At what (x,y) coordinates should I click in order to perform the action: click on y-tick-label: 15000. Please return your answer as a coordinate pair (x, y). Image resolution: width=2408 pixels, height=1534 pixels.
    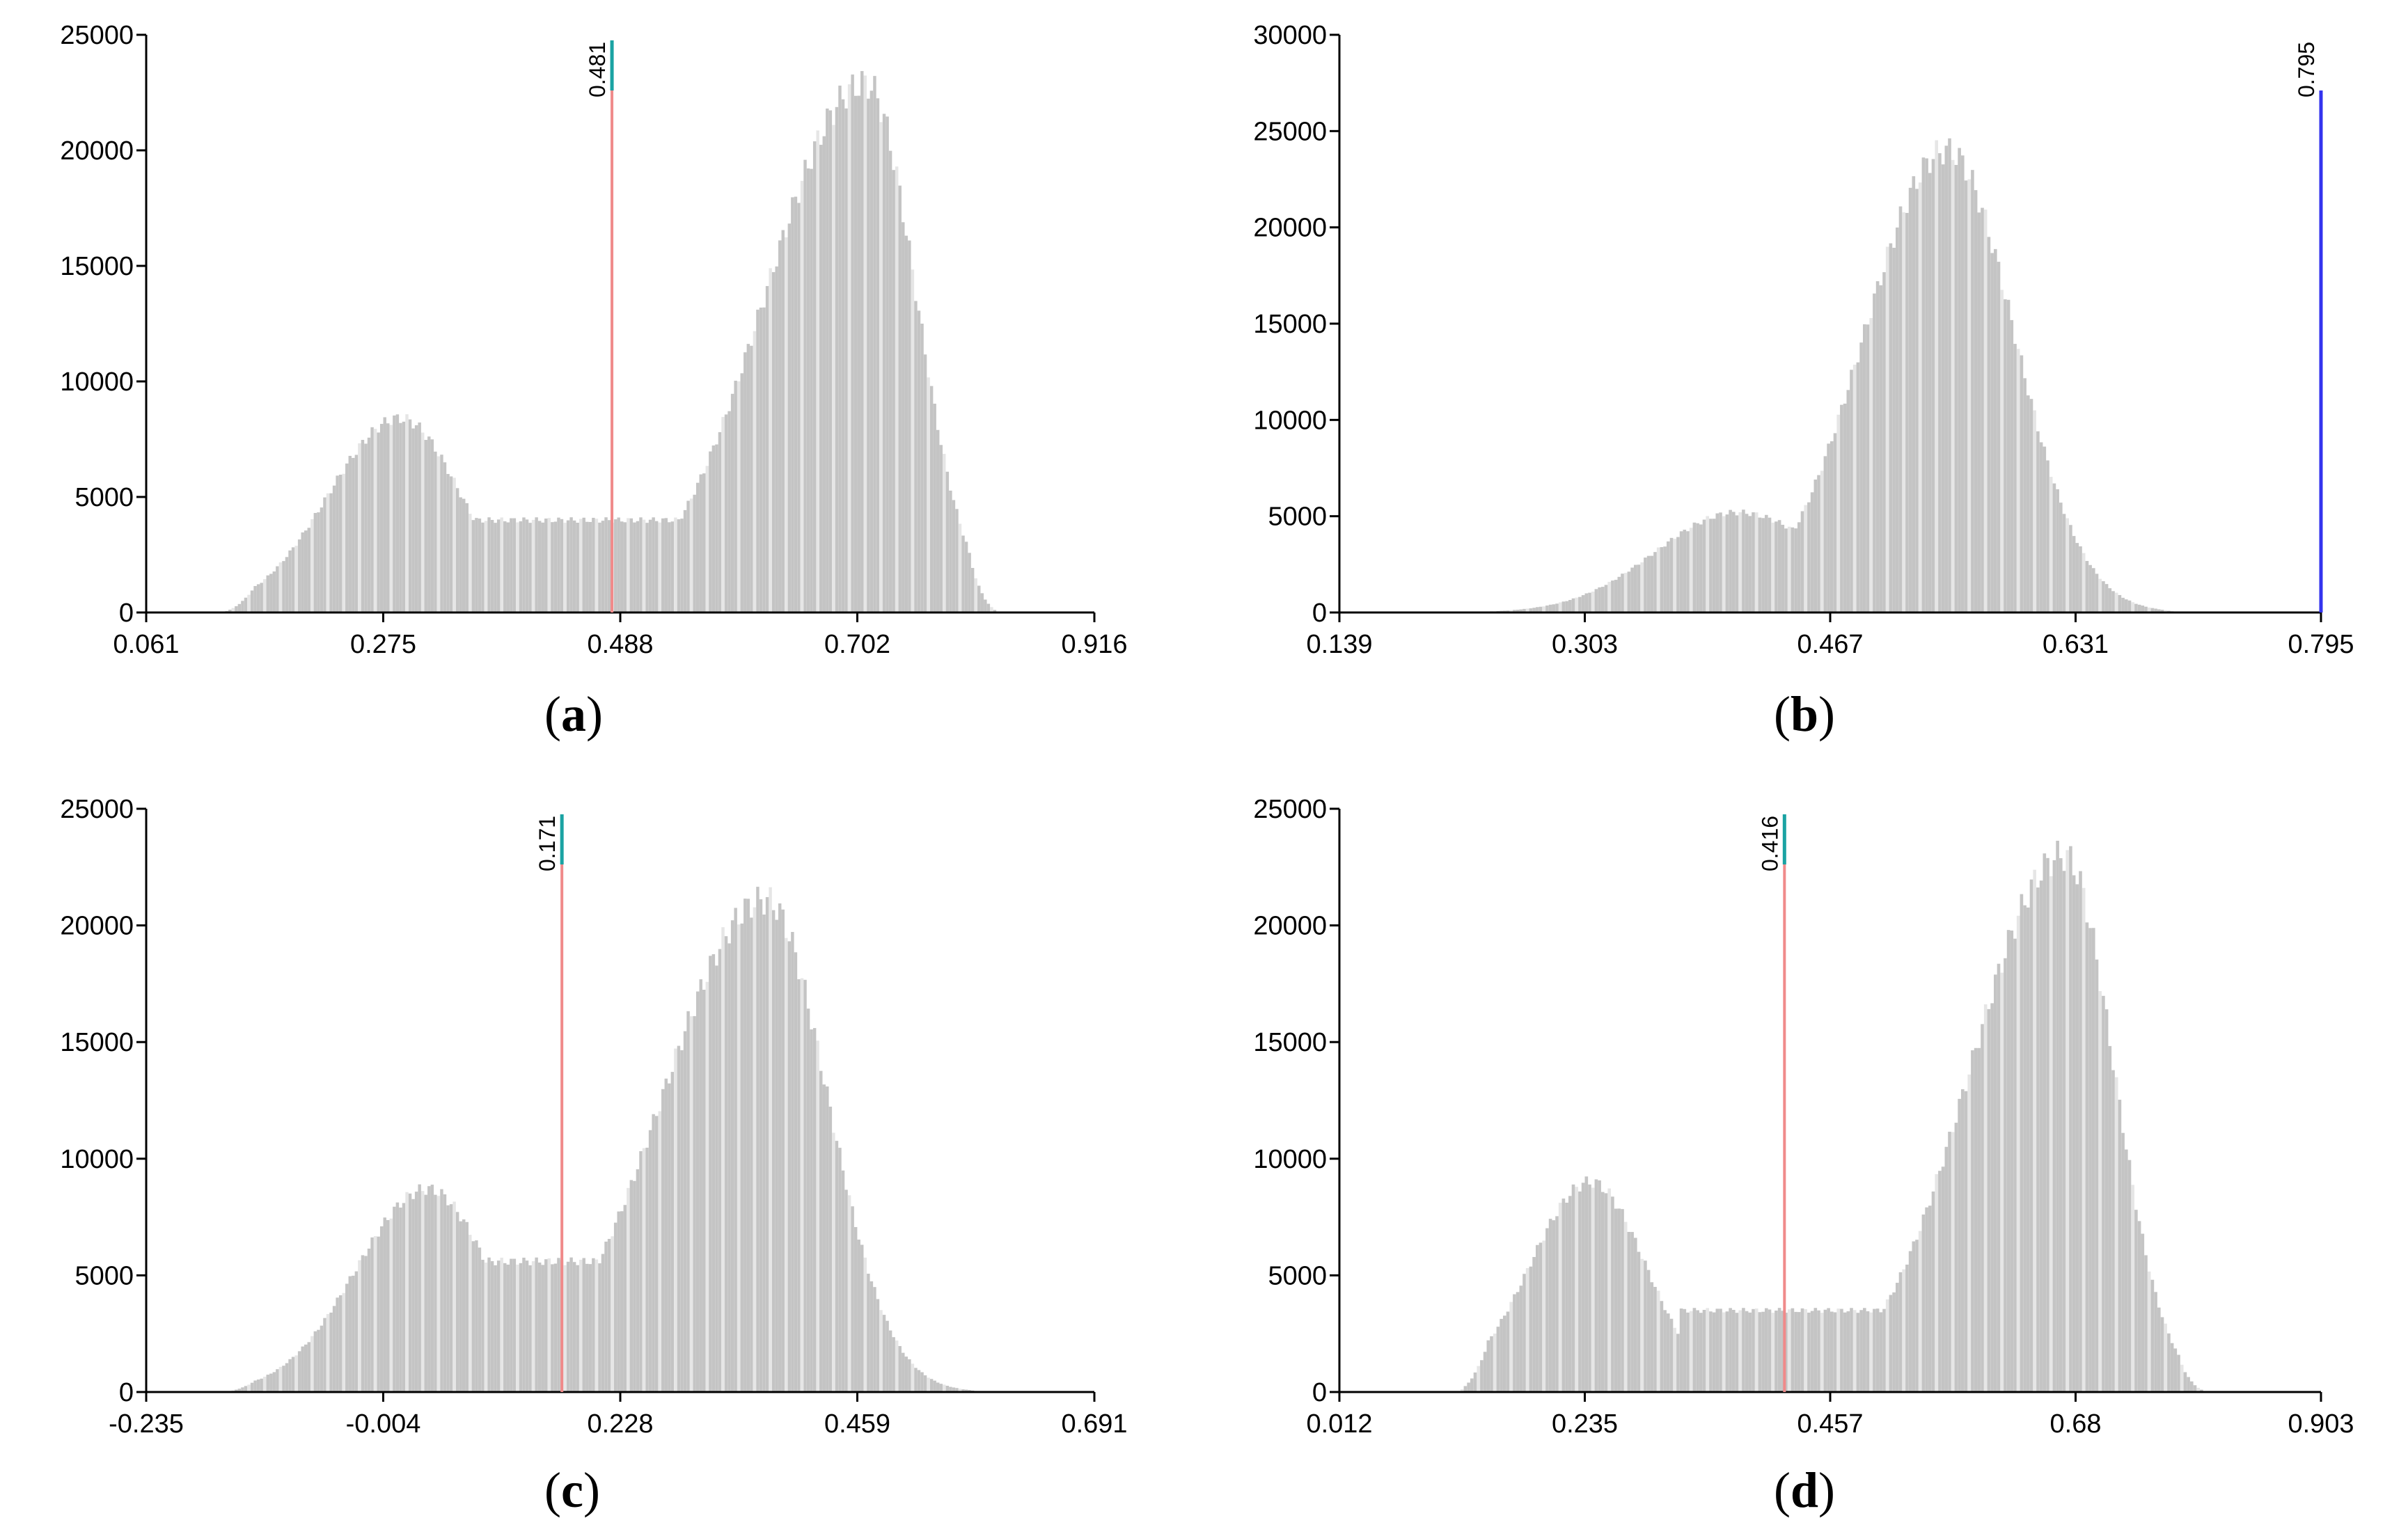
    Looking at the image, I should click on (1290, 324).